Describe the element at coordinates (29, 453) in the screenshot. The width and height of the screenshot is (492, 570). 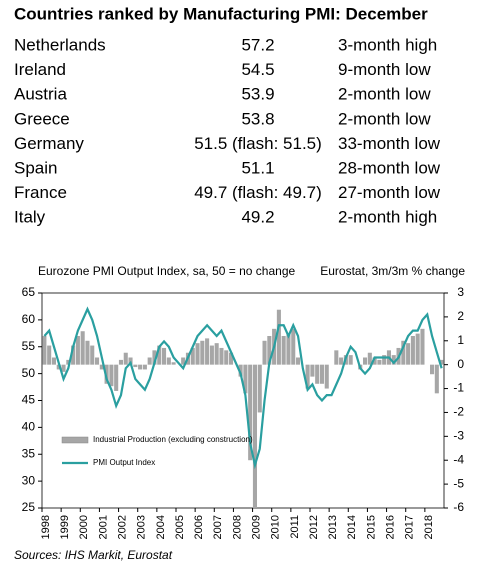
I see `y-tick-label: 35` at that location.